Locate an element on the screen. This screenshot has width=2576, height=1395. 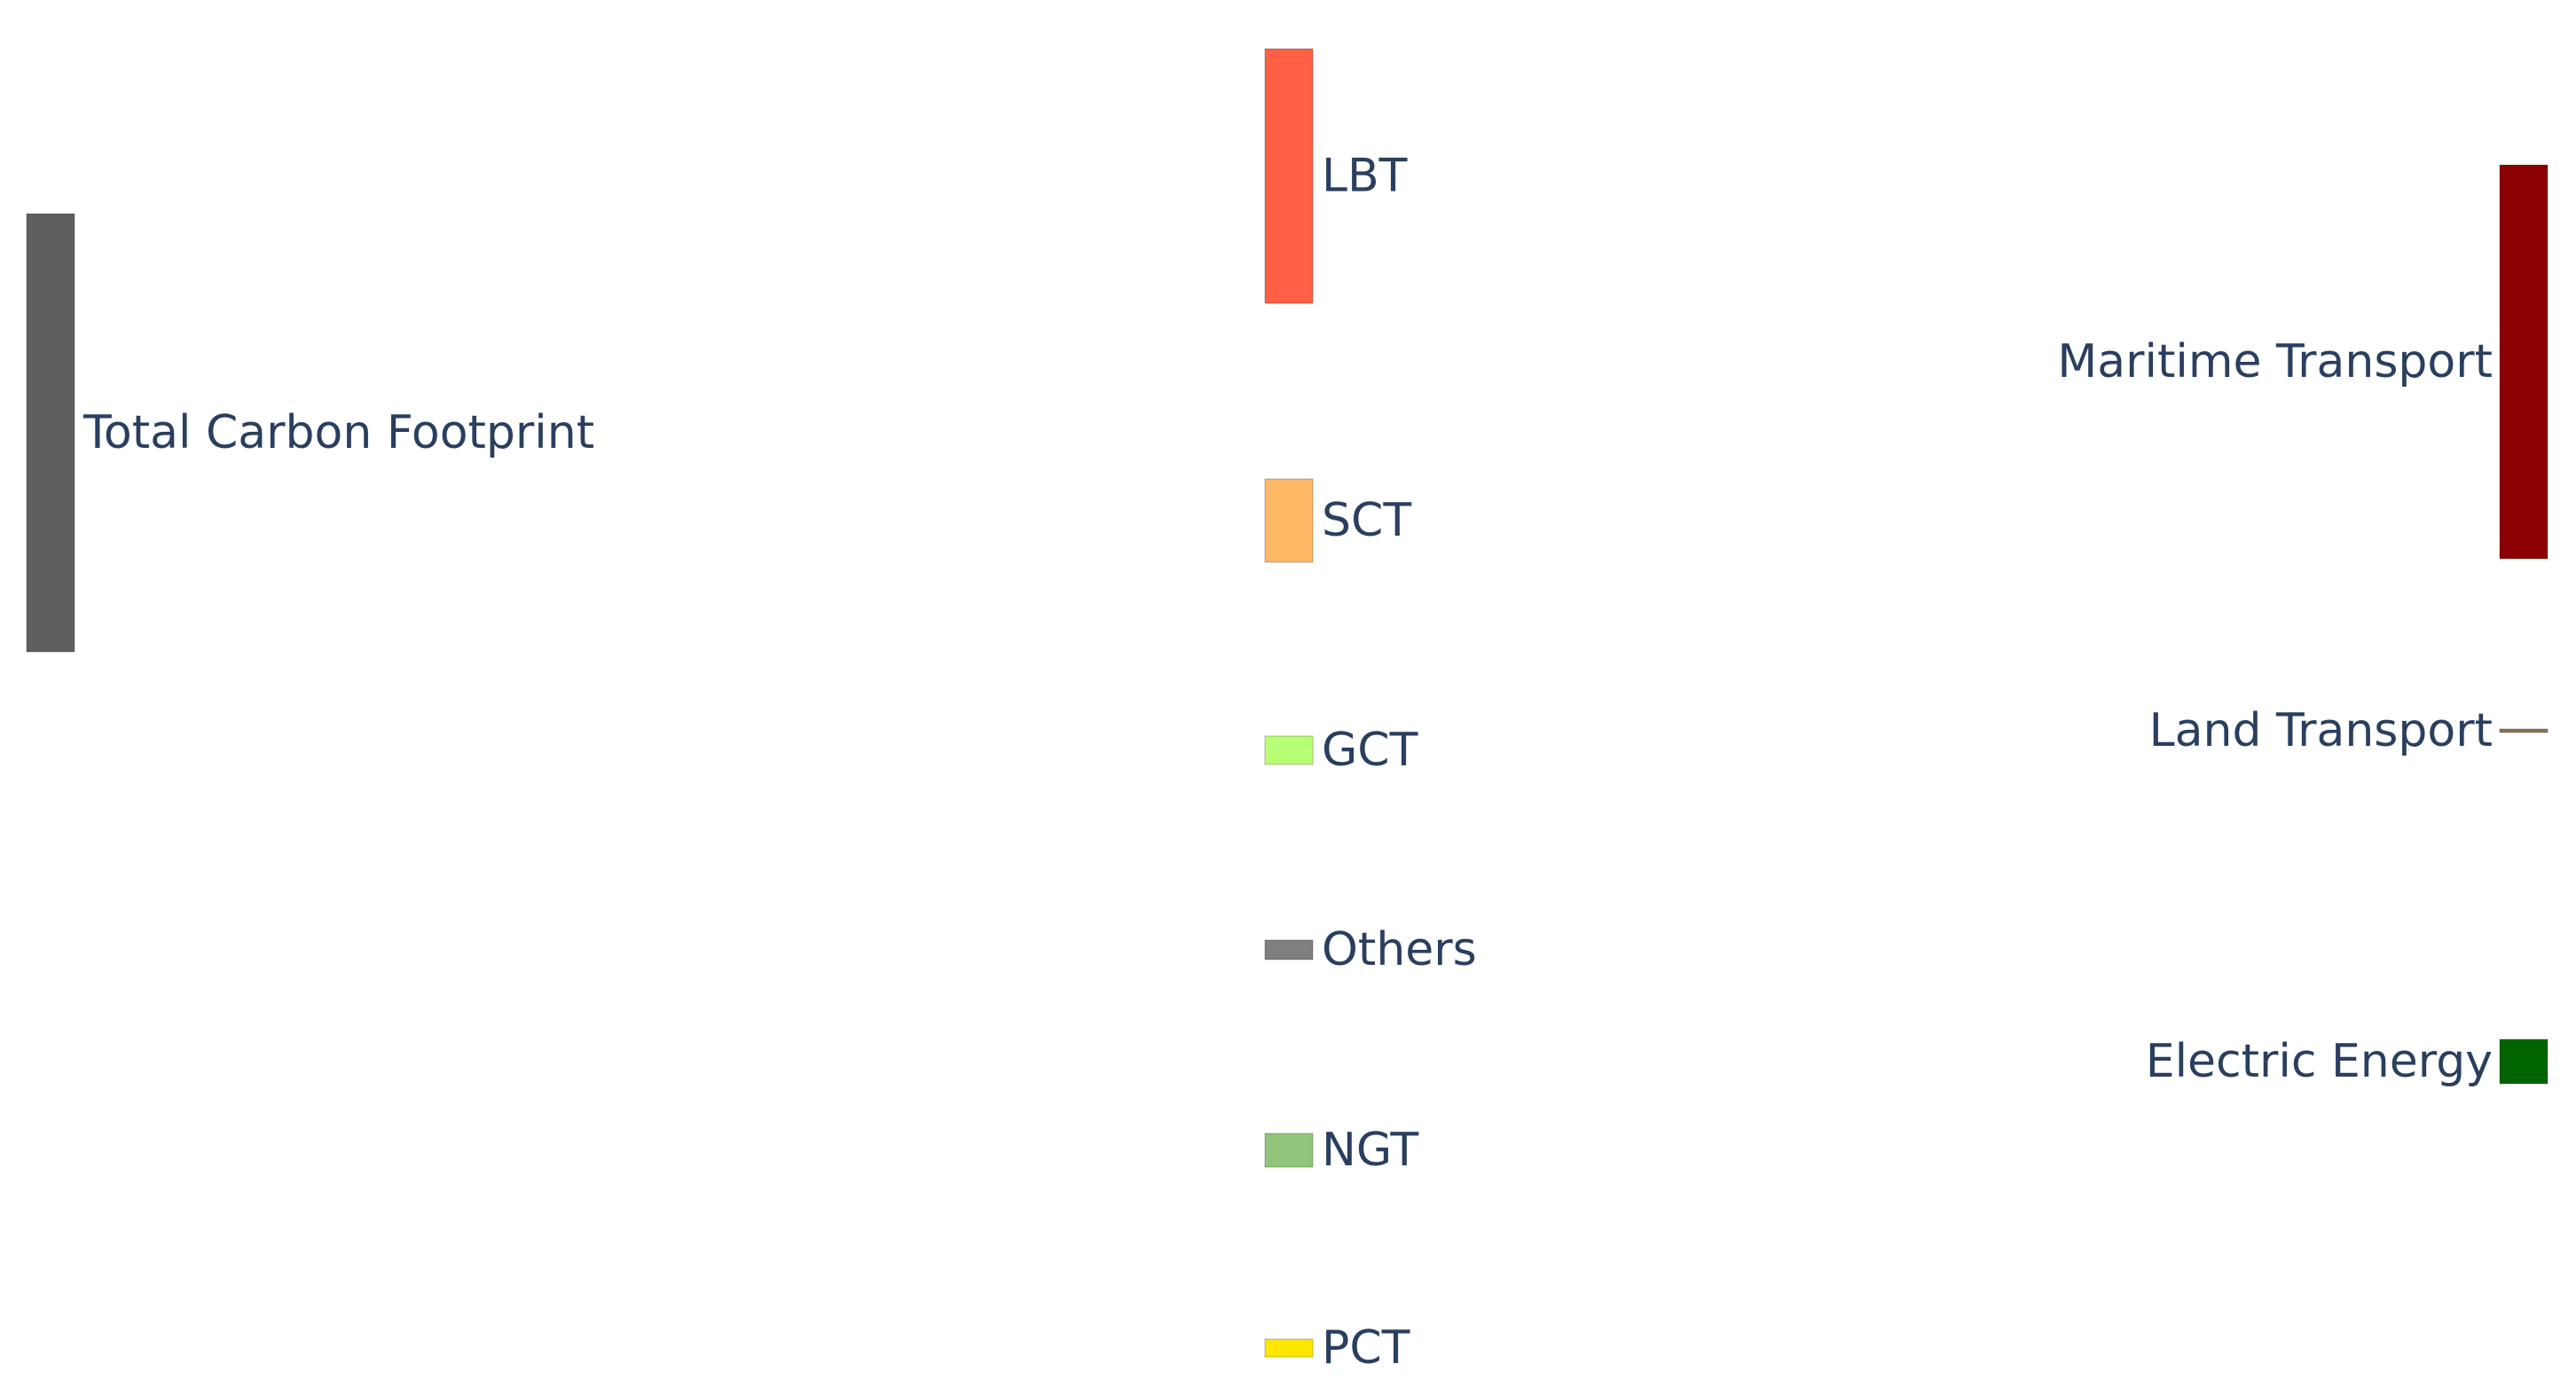
link-total-to-lbt is located at coordinates (670, 257).